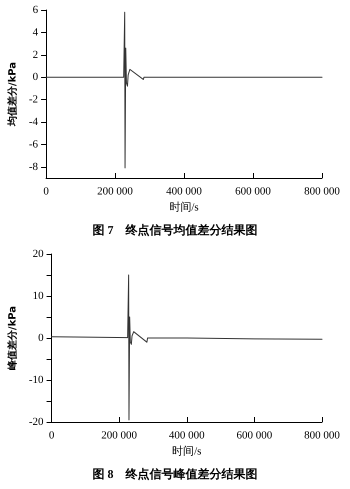  I want to click on y-tick-label: -4, so click(33, 122).